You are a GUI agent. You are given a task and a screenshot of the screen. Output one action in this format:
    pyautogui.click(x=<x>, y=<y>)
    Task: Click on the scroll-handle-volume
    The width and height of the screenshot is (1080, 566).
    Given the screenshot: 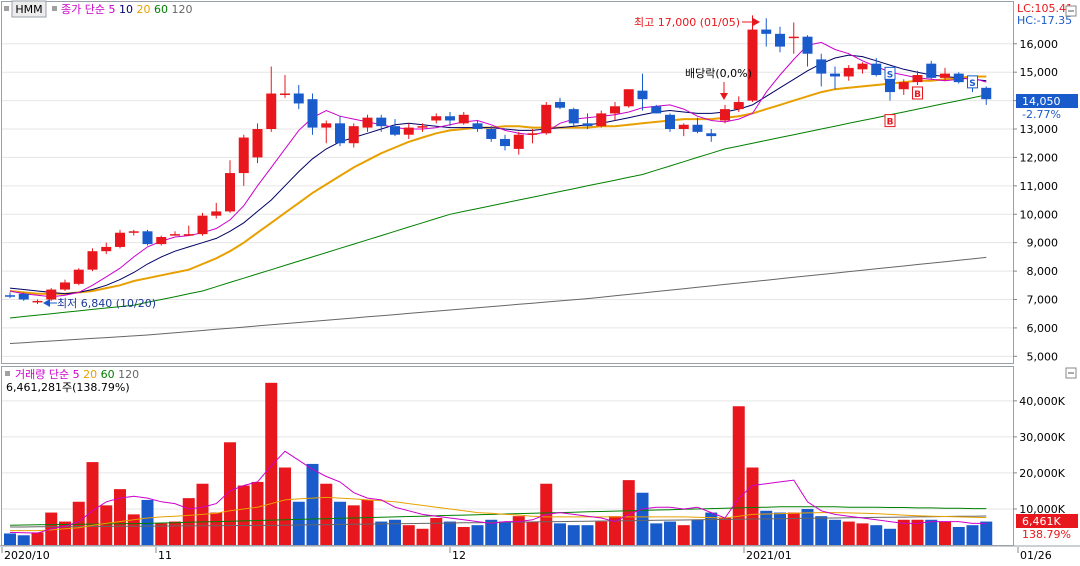 What is the action you would take?
    pyautogui.click(x=1071, y=373)
    